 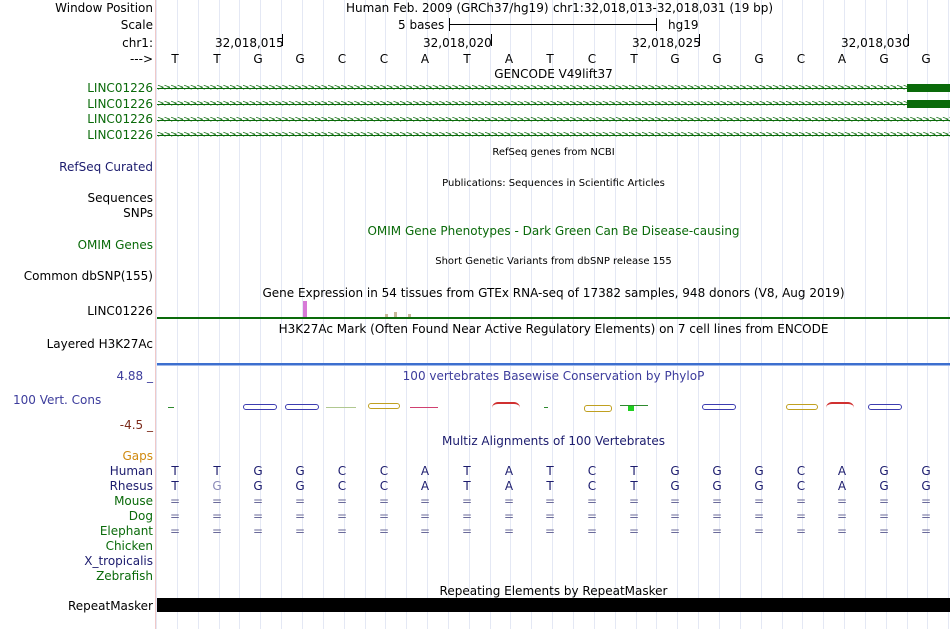 What do you see at coordinates (120, 198) in the screenshot?
I see `sequences-label: Sequences` at bounding box center [120, 198].